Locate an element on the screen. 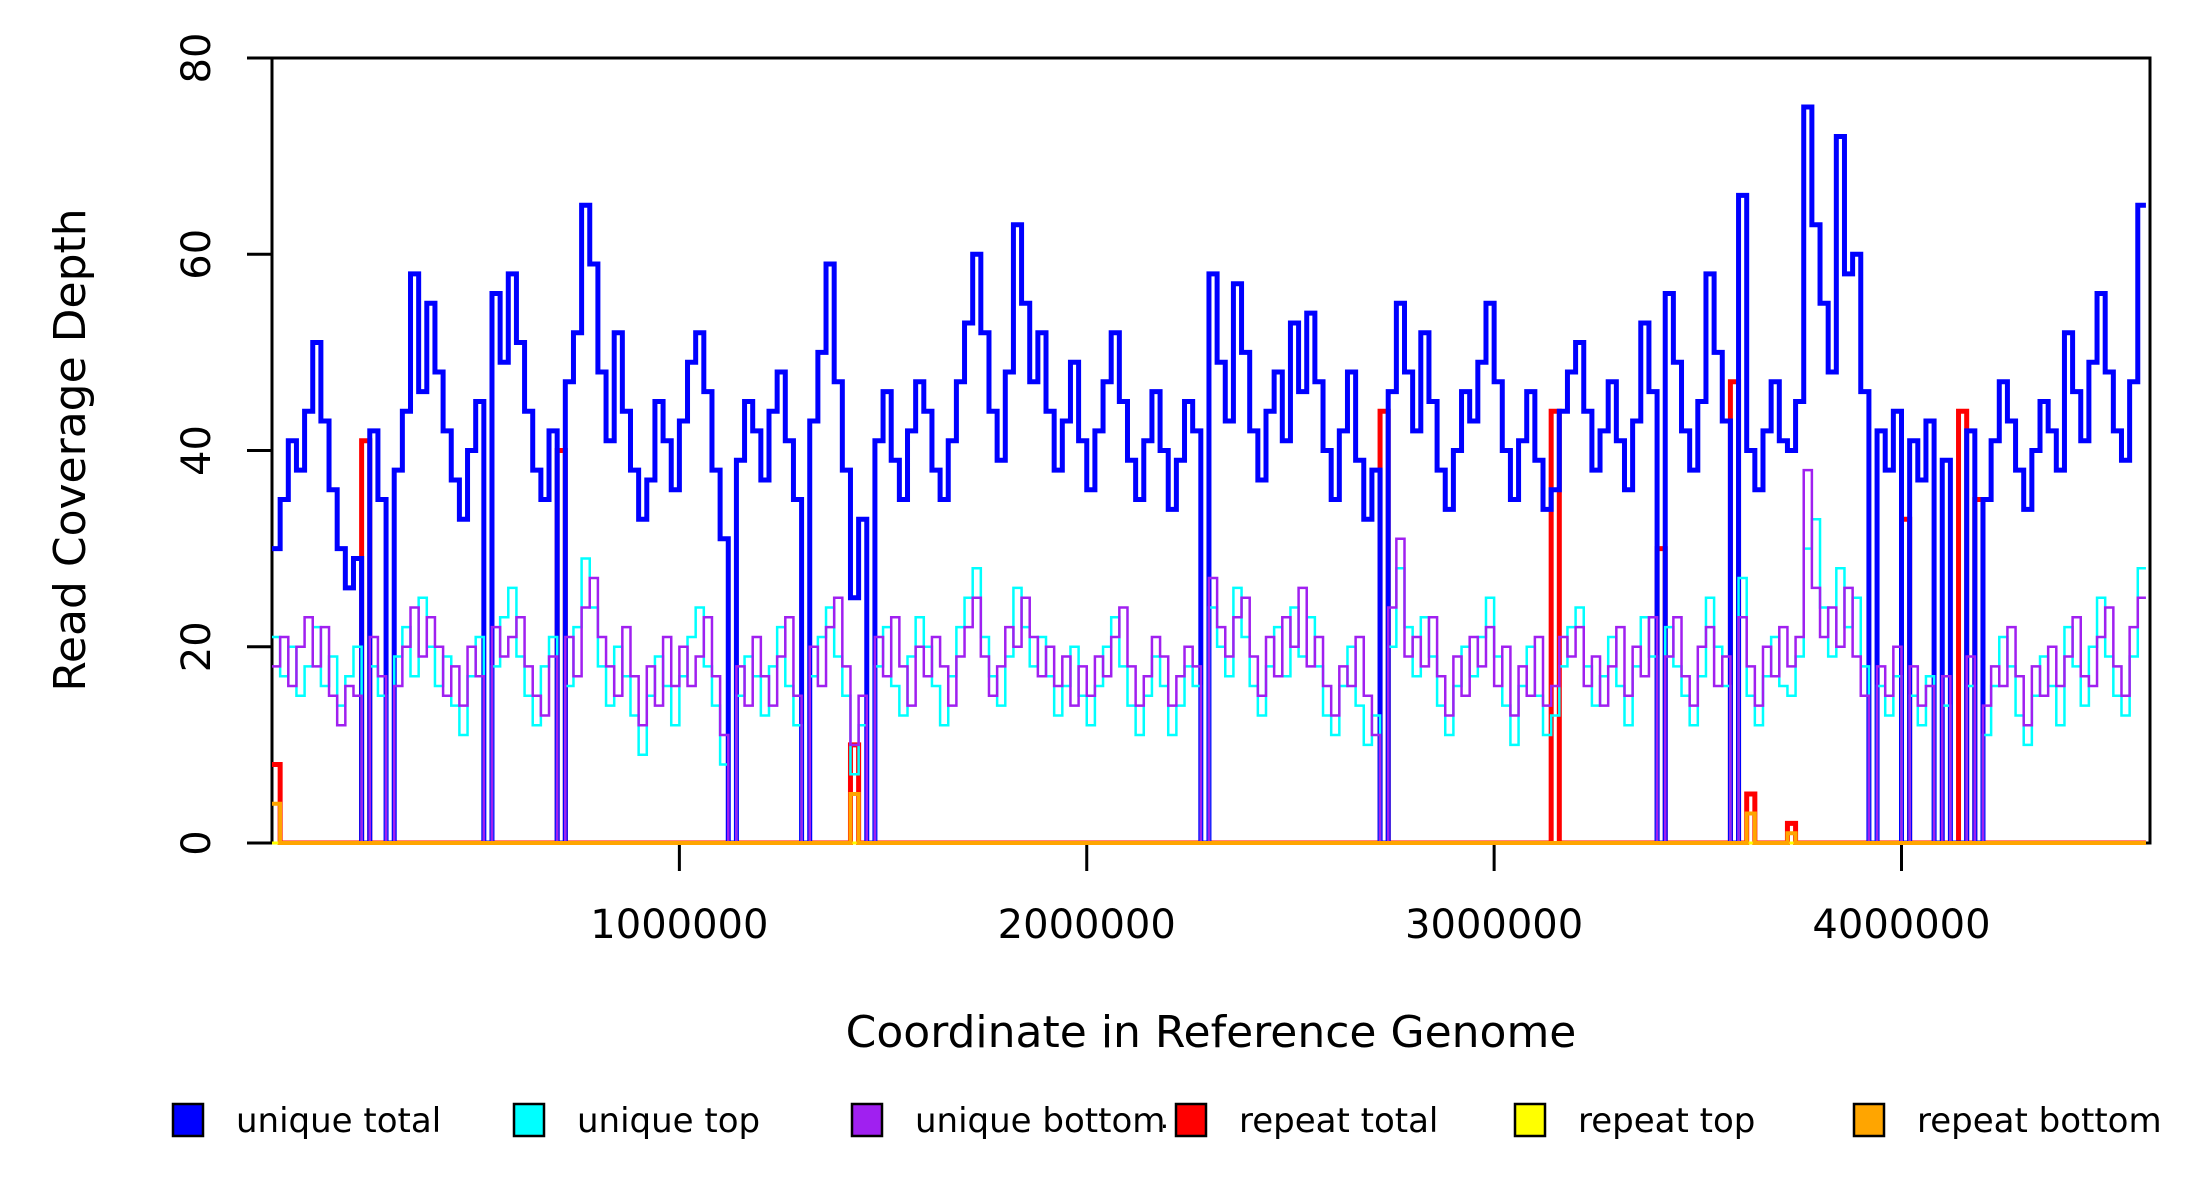 The image size is (2200, 1204). legend-swatch-repeat-total is located at coordinates (1191, 1120).